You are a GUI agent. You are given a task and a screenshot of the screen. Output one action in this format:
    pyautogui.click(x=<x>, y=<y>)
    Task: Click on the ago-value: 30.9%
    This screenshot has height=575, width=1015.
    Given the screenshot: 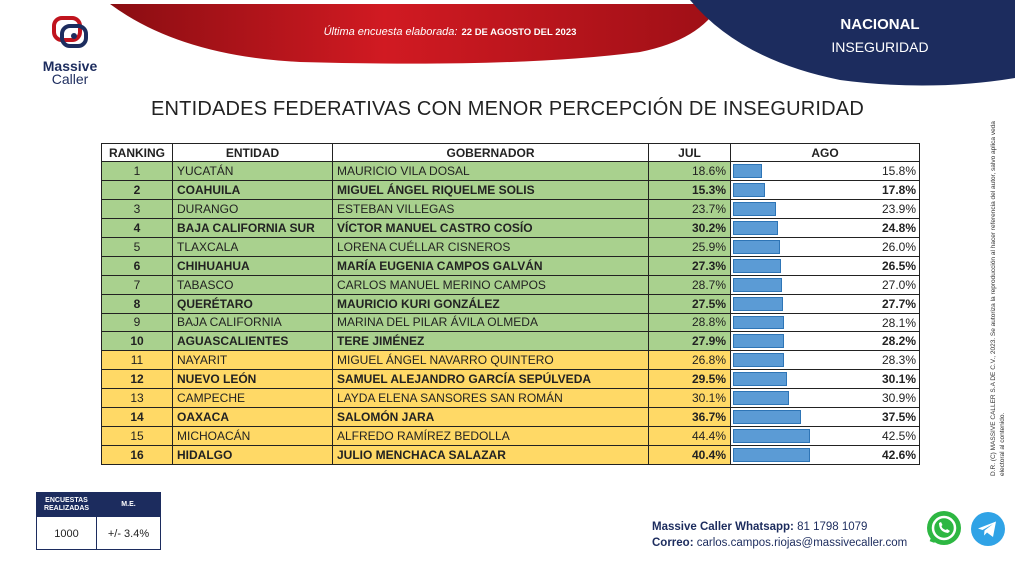 What is the action you would take?
    pyautogui.click(x=898, y=398)
    